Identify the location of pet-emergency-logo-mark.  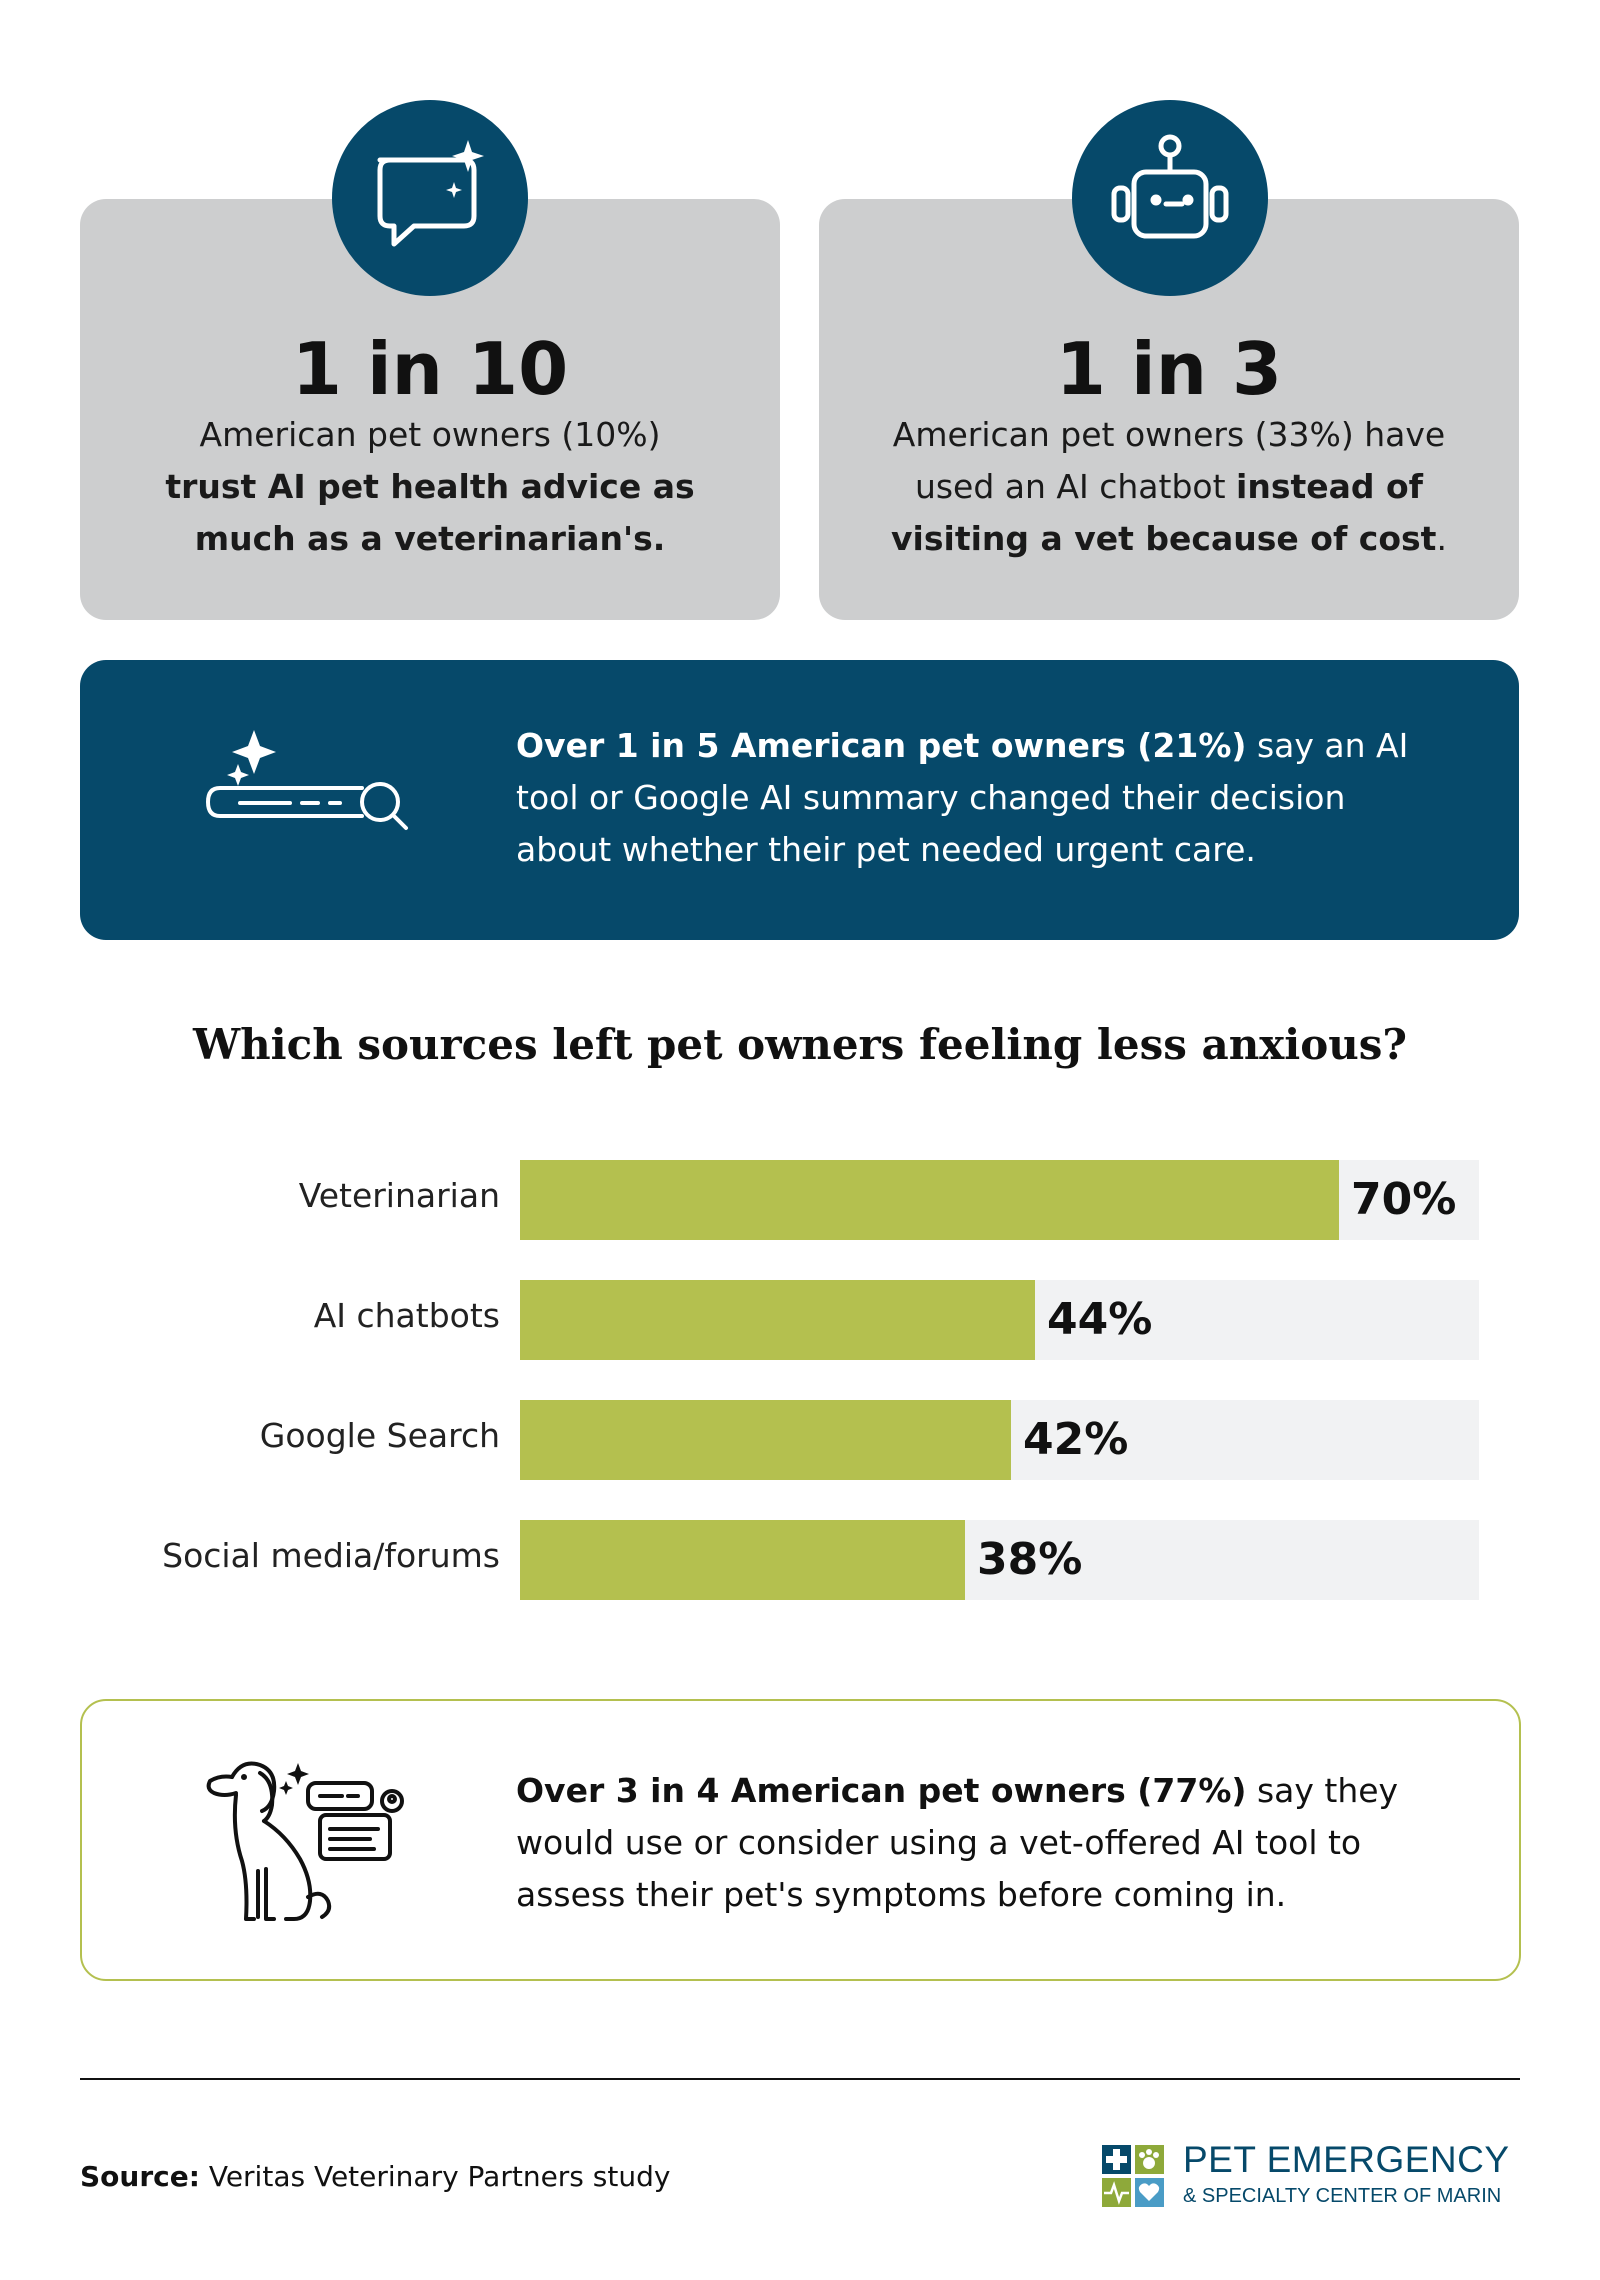
(1133, 2176).